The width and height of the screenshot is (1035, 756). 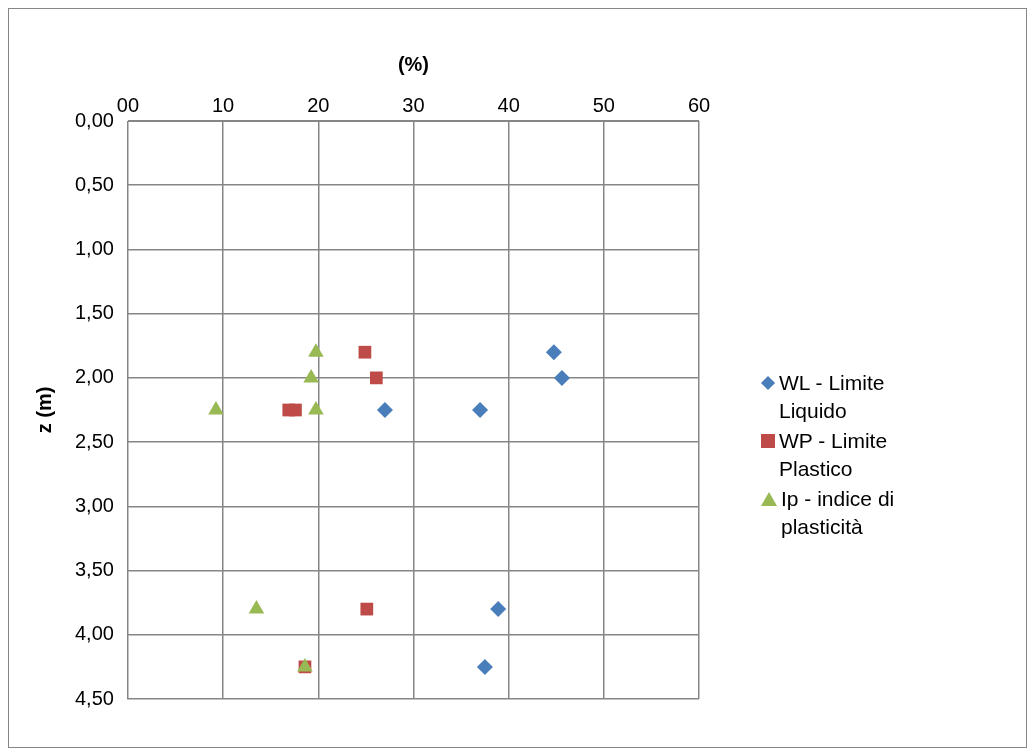 I want to click on x-tick-label: 40, so click(x=508, y=104).